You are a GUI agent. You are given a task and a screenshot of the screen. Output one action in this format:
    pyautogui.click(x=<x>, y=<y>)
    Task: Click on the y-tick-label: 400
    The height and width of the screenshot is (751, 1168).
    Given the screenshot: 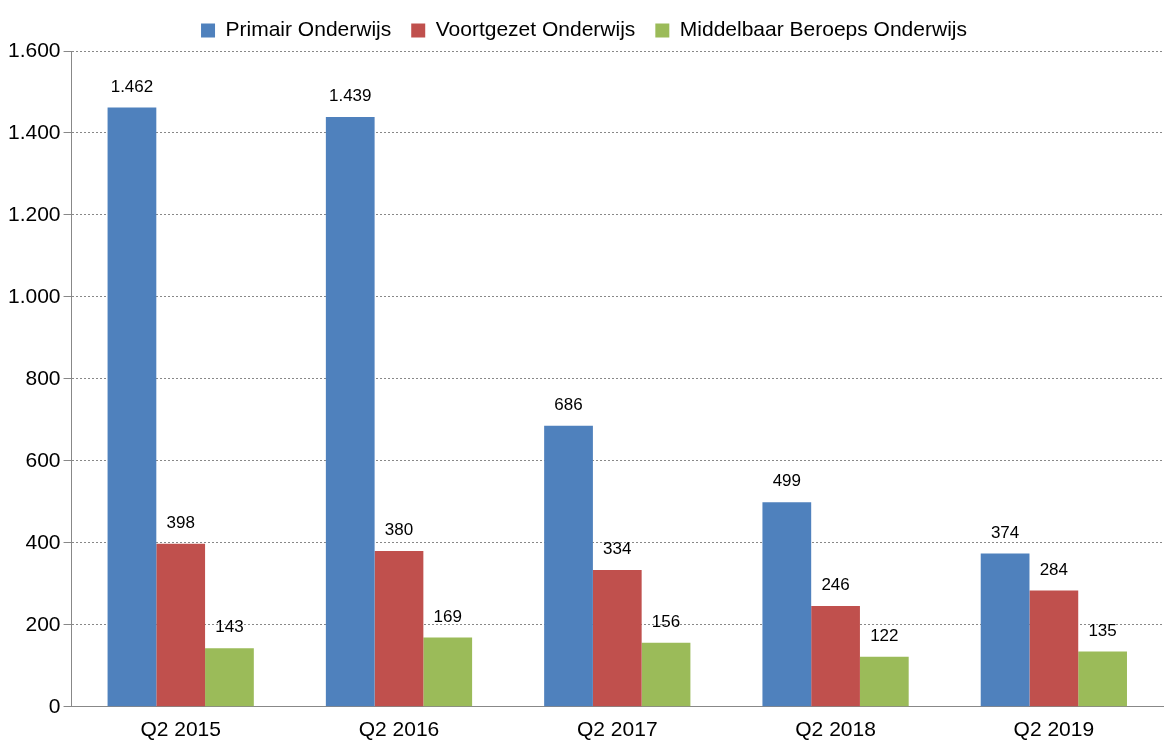 What is the action you would take?
    pyautogui.click(x=43, y=541)
    